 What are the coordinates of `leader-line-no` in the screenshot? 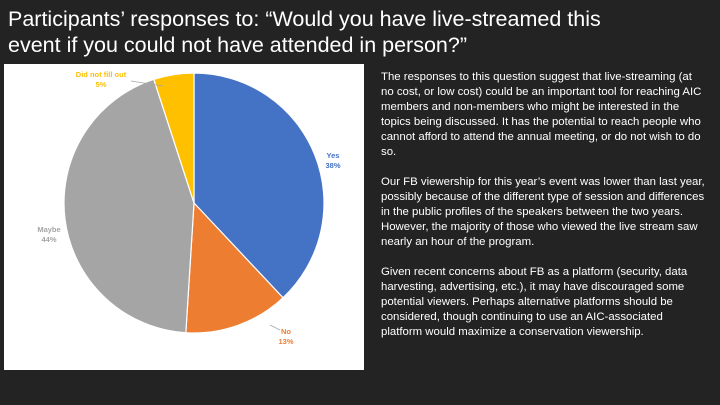 It's located at (275, 327).